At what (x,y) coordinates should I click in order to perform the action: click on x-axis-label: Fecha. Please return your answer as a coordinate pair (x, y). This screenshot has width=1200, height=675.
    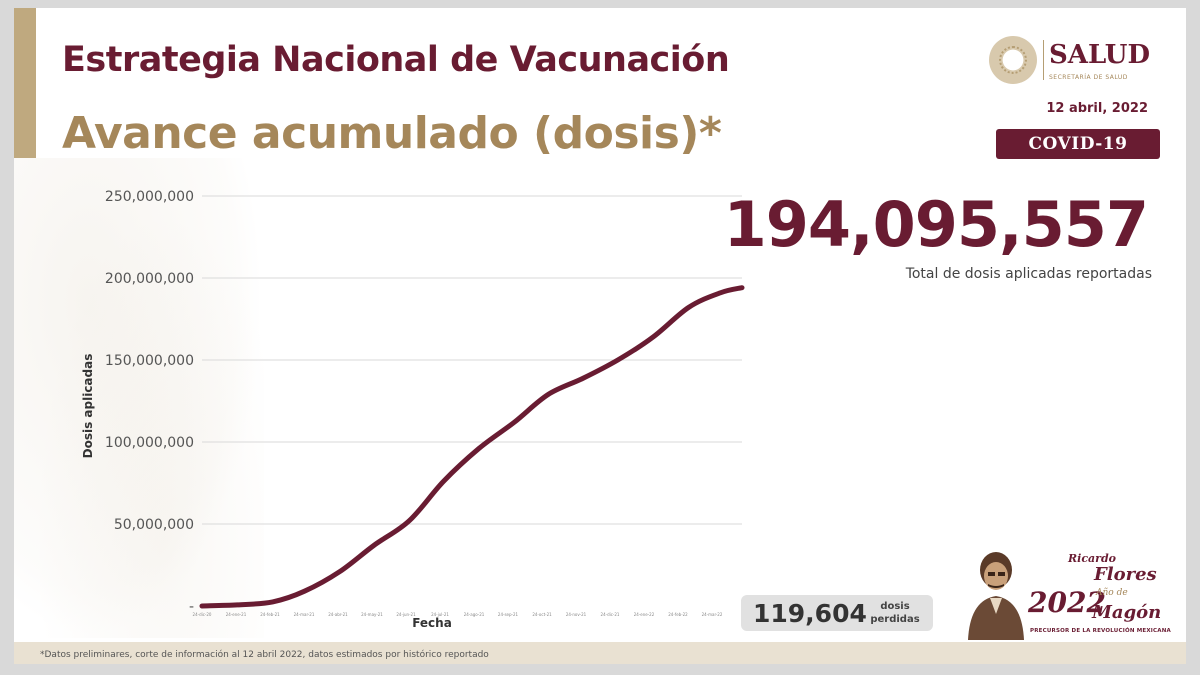
    Looking at the image, I should click on (432, 623).